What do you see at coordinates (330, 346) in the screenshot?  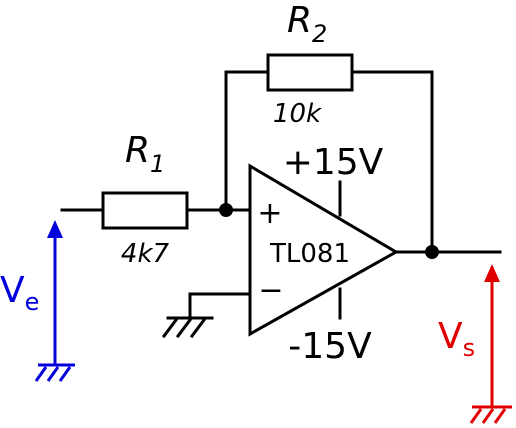 I see `supply-negative: -15V` at bounding box center [330, 346].